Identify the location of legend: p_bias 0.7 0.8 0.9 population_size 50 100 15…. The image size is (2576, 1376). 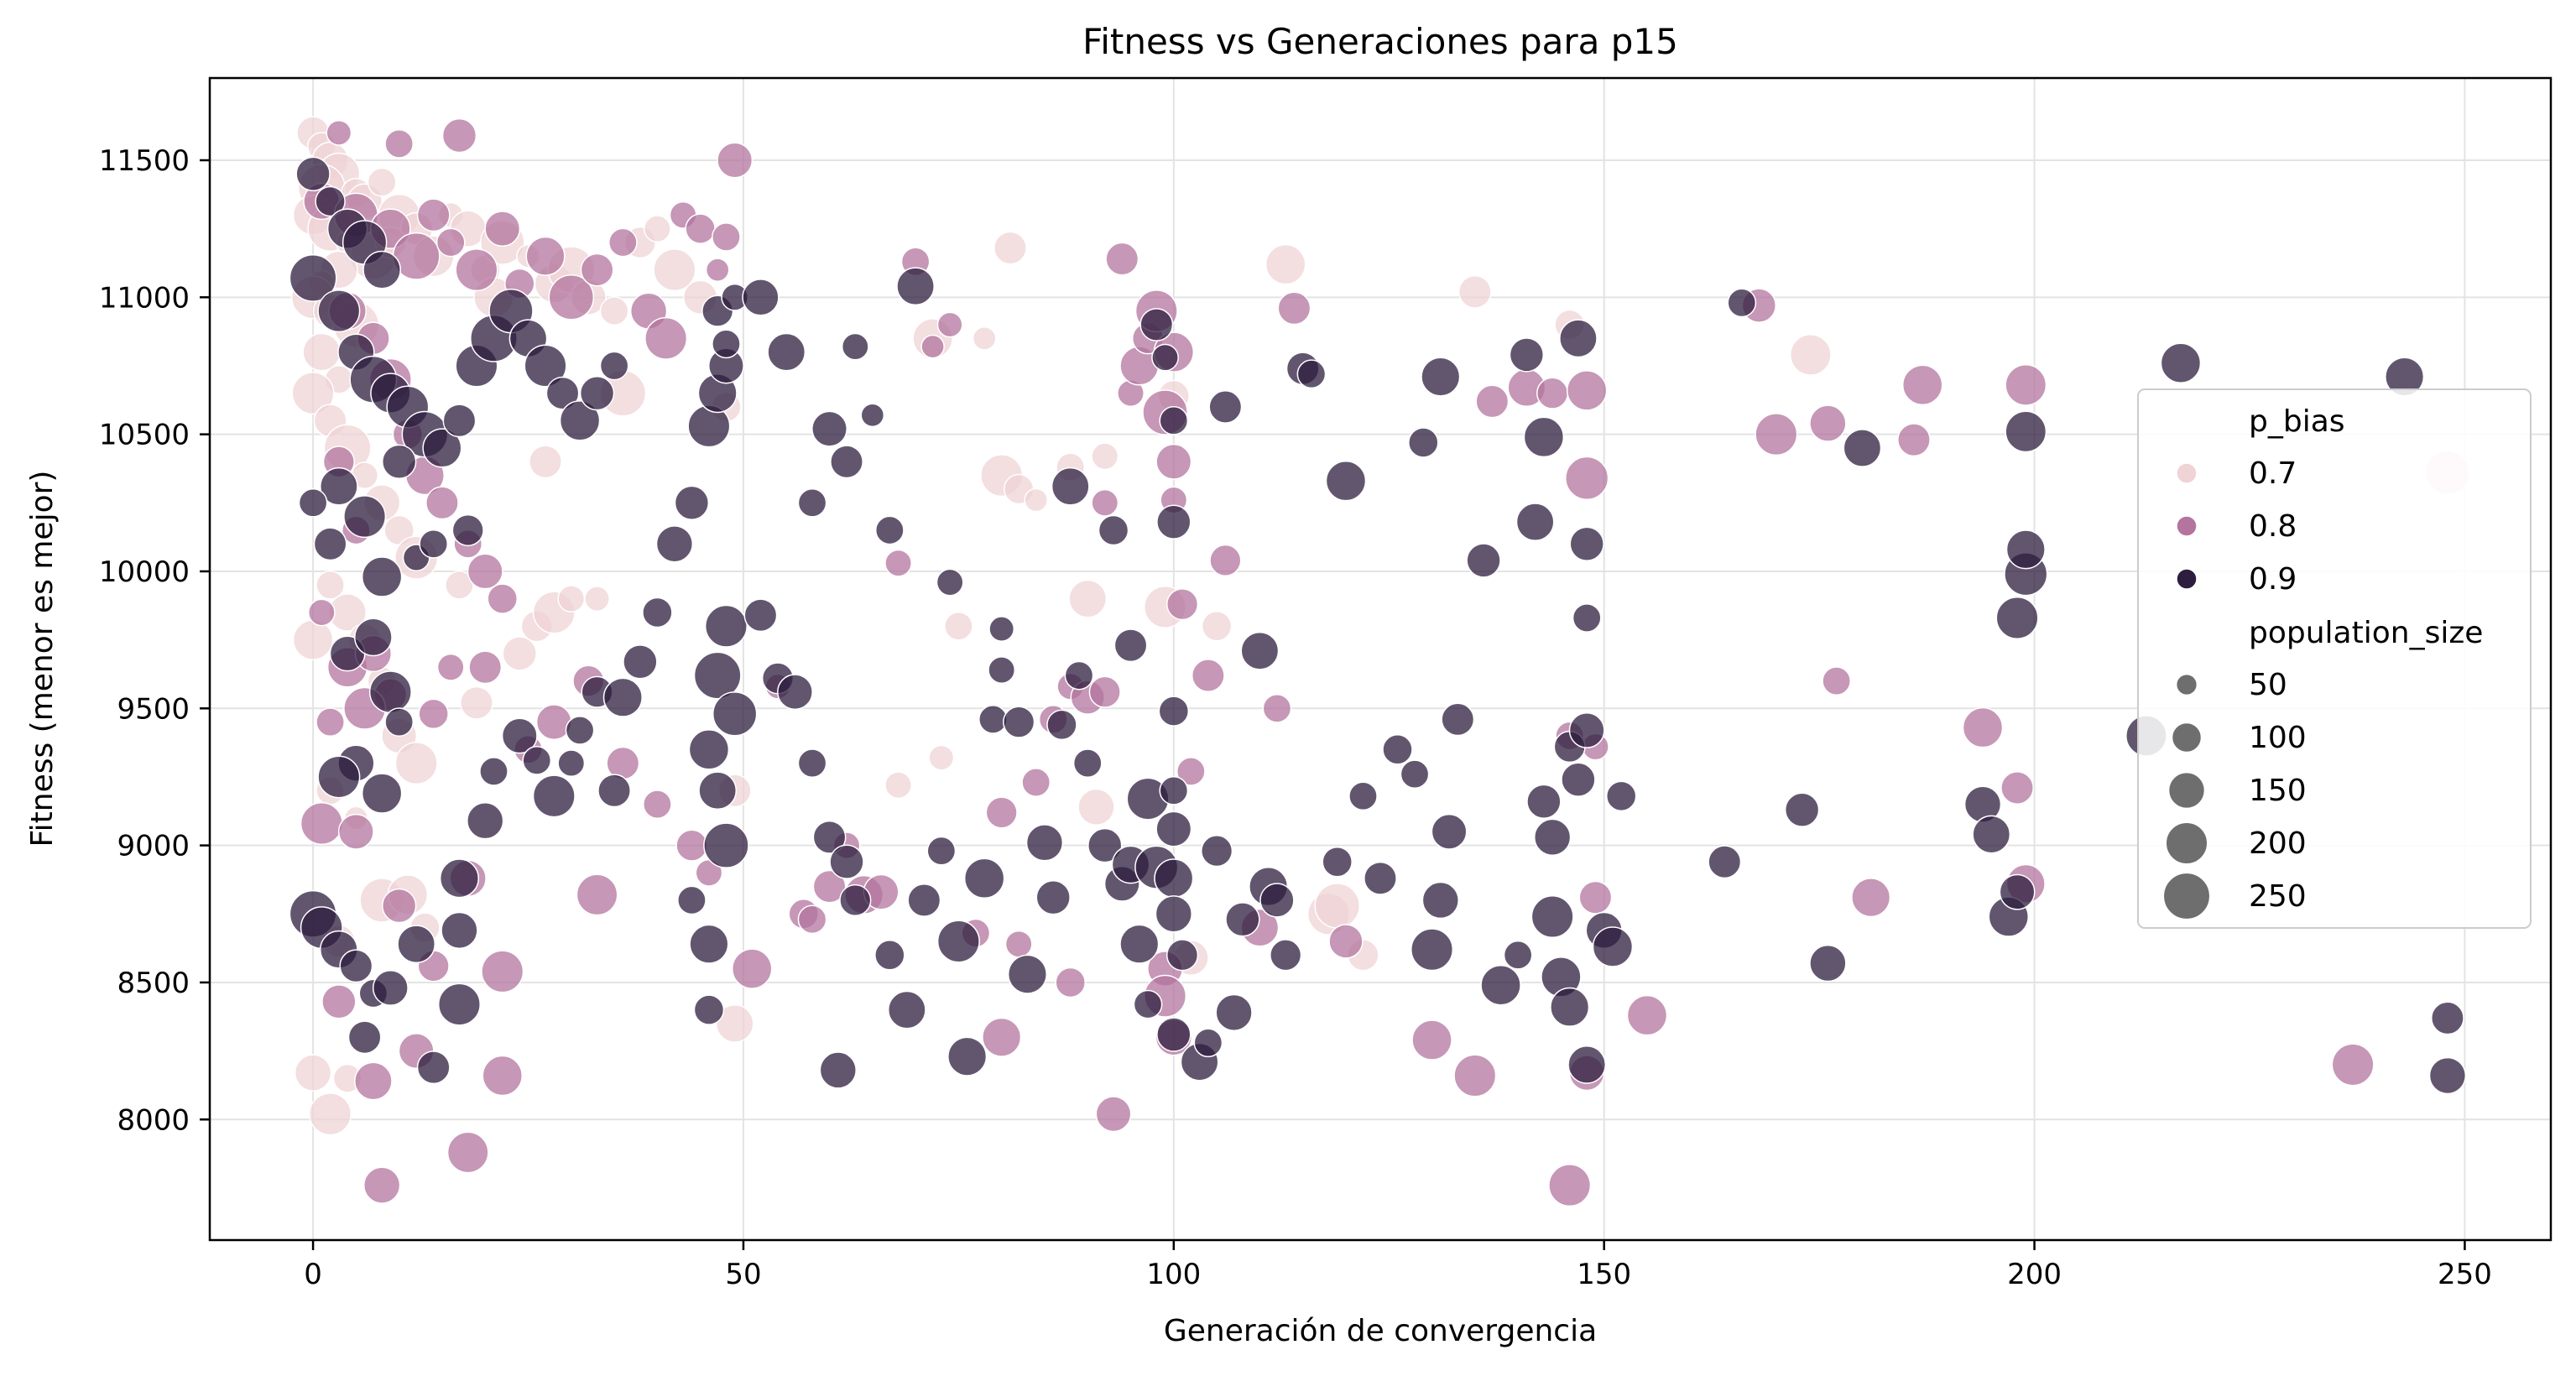
(2334, 658).